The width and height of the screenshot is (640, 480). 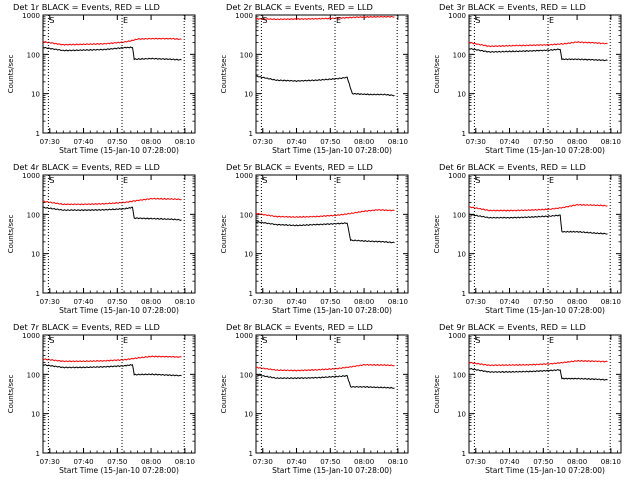 What do you see at coordinates (545, 394) in the screenshot?
I see `plot-frame` at bounding box center [545, 394].